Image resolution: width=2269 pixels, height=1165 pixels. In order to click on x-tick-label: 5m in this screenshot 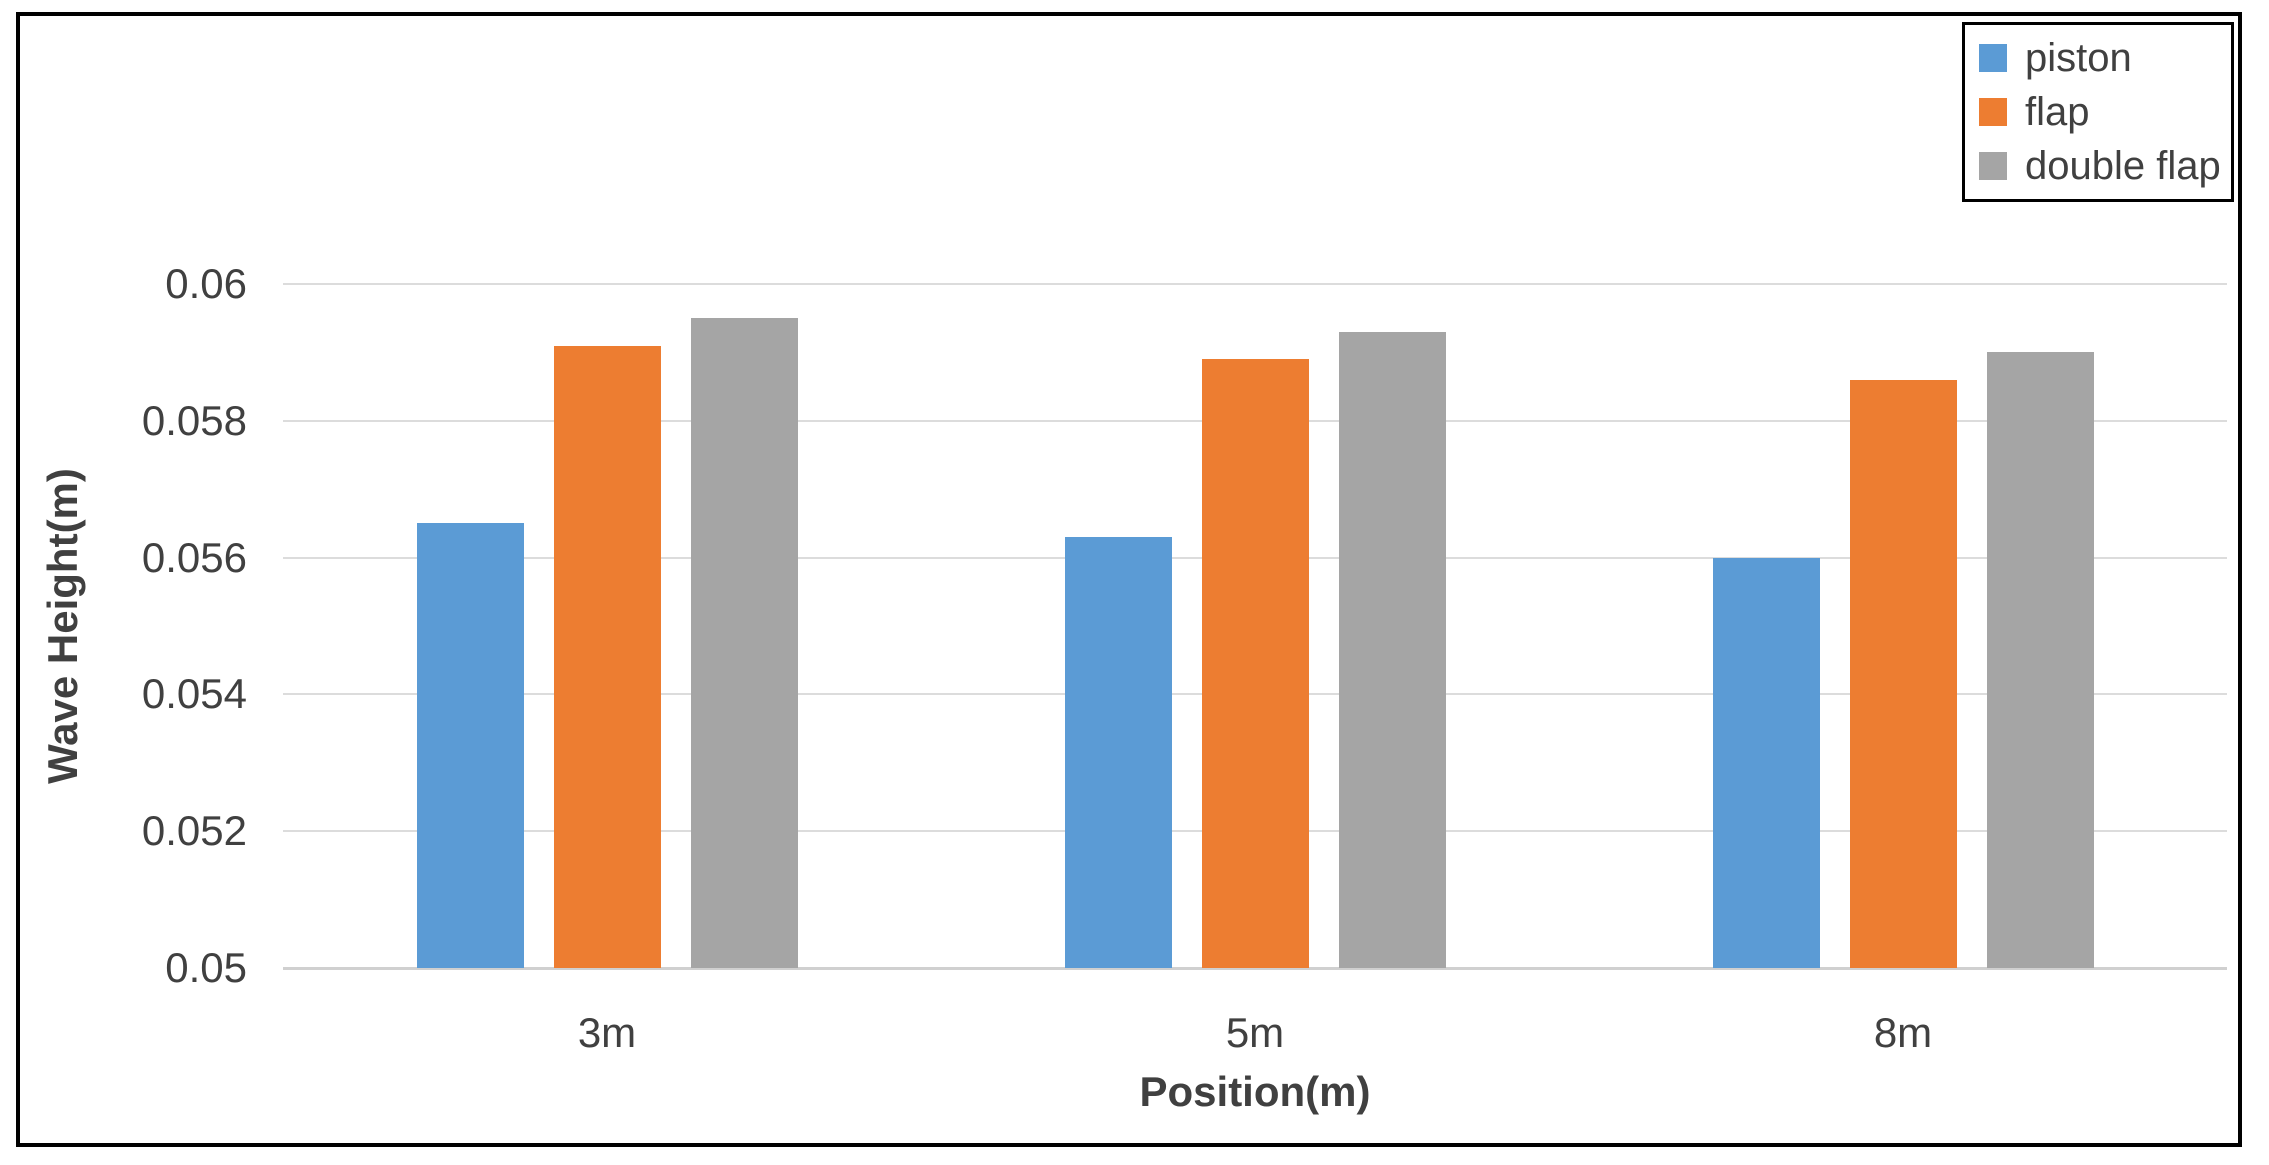, I will do `click(1255, 1032)`.